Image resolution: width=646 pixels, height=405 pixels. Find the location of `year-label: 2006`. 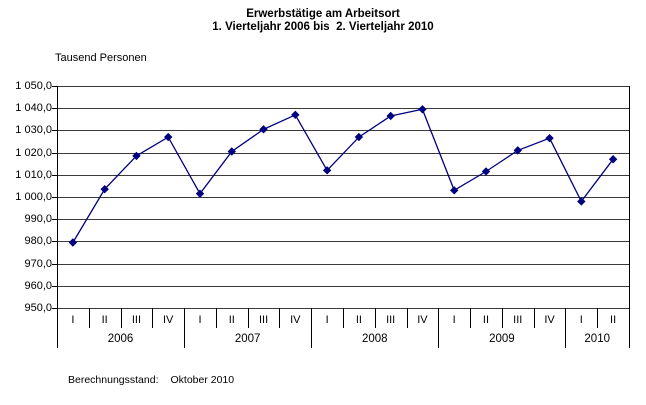

year-label: 2006 is located at coordinates (120, 339).